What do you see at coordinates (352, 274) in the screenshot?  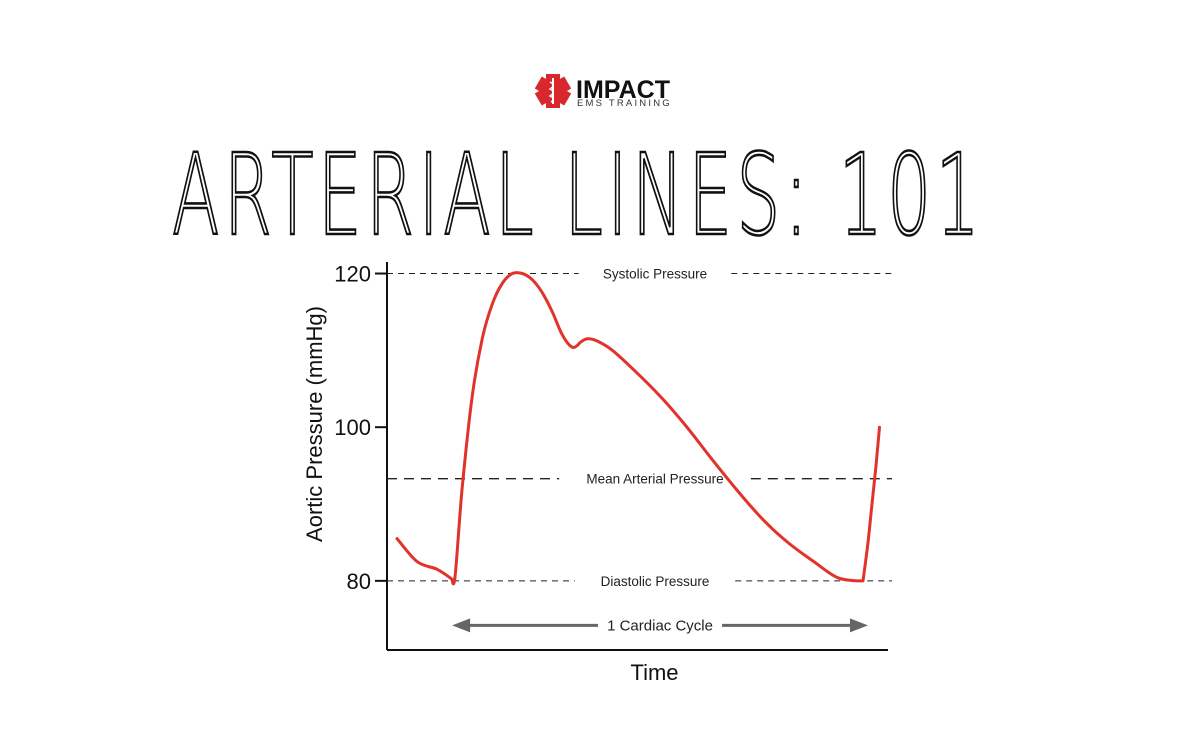 I see `y-tick-label-120: 120` at bounding box center [352, 274].